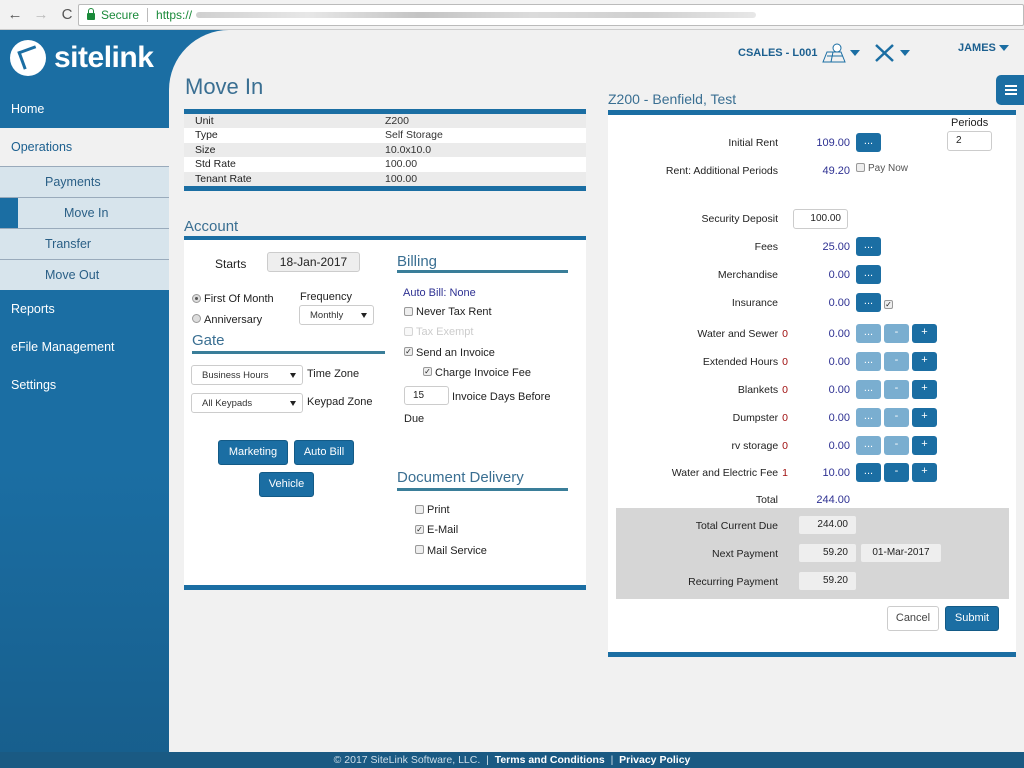  Describe the element at coordinates (419, 529) in the screenshot. I see `email-checkbox: ✓` at that location.